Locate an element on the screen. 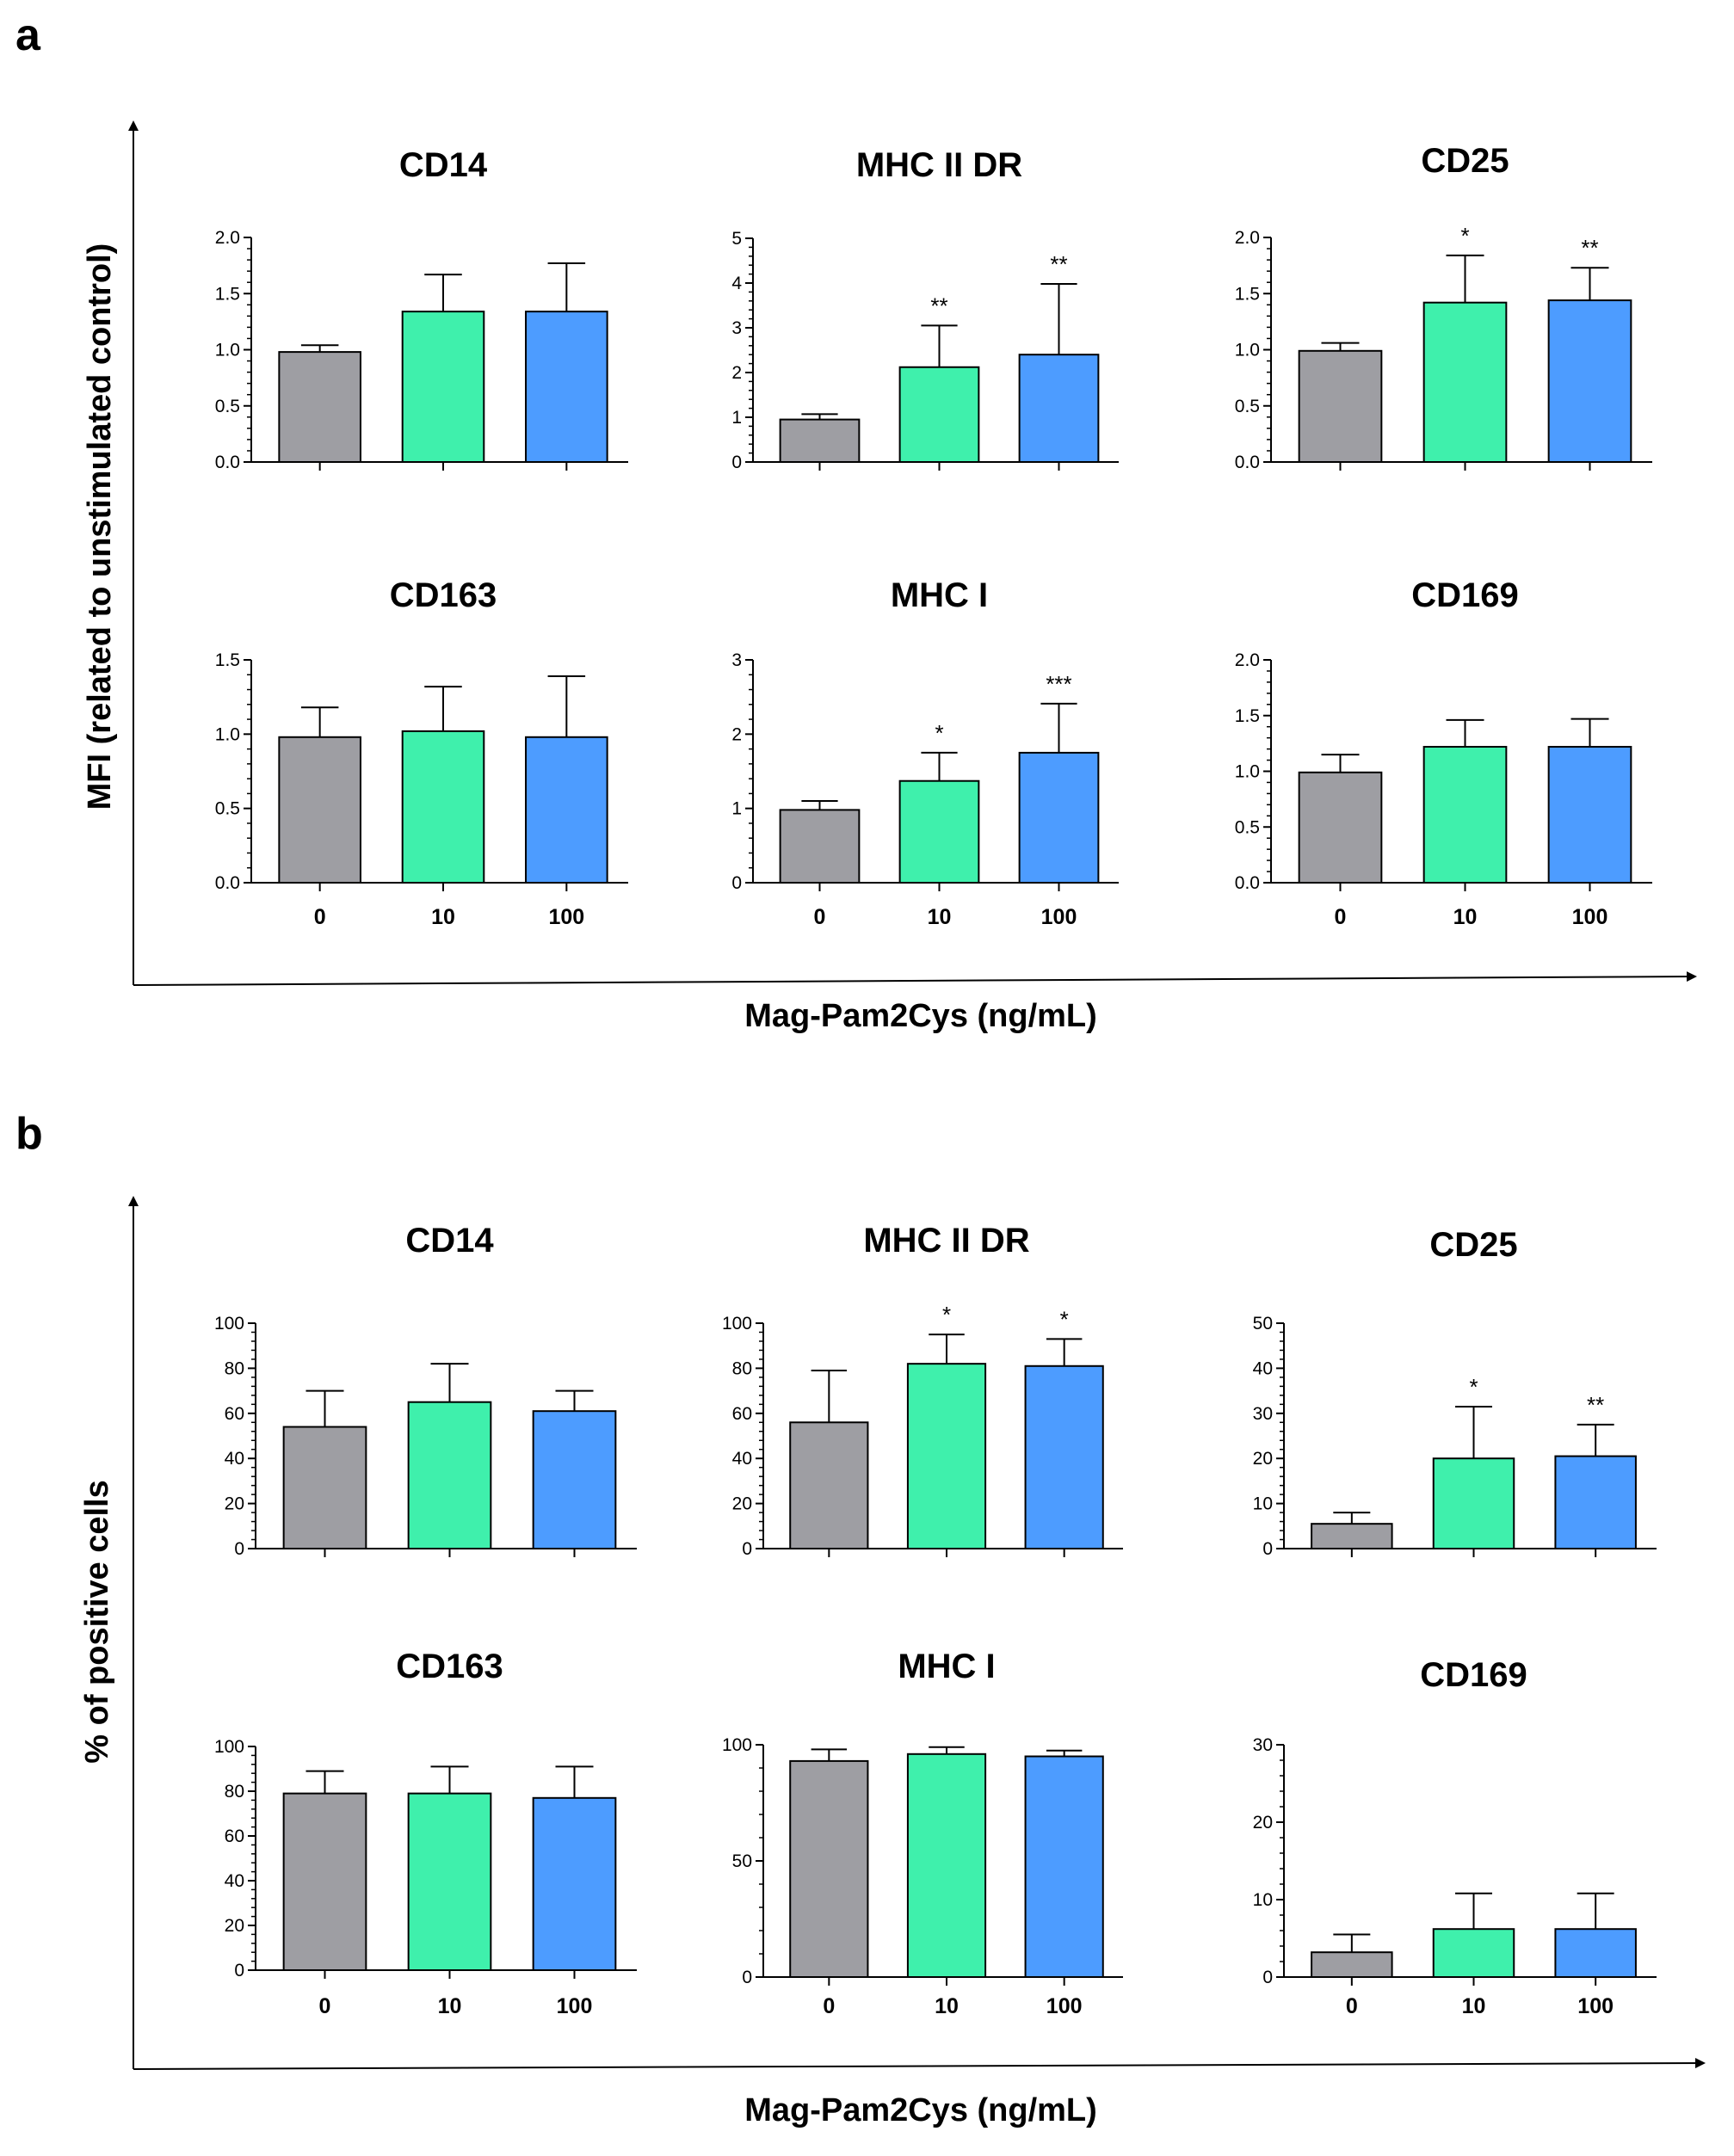 Image resolution: width=1734 pixels, height=2156 pixels. chart-title: CD169 is located at coordinates (1465, 595).